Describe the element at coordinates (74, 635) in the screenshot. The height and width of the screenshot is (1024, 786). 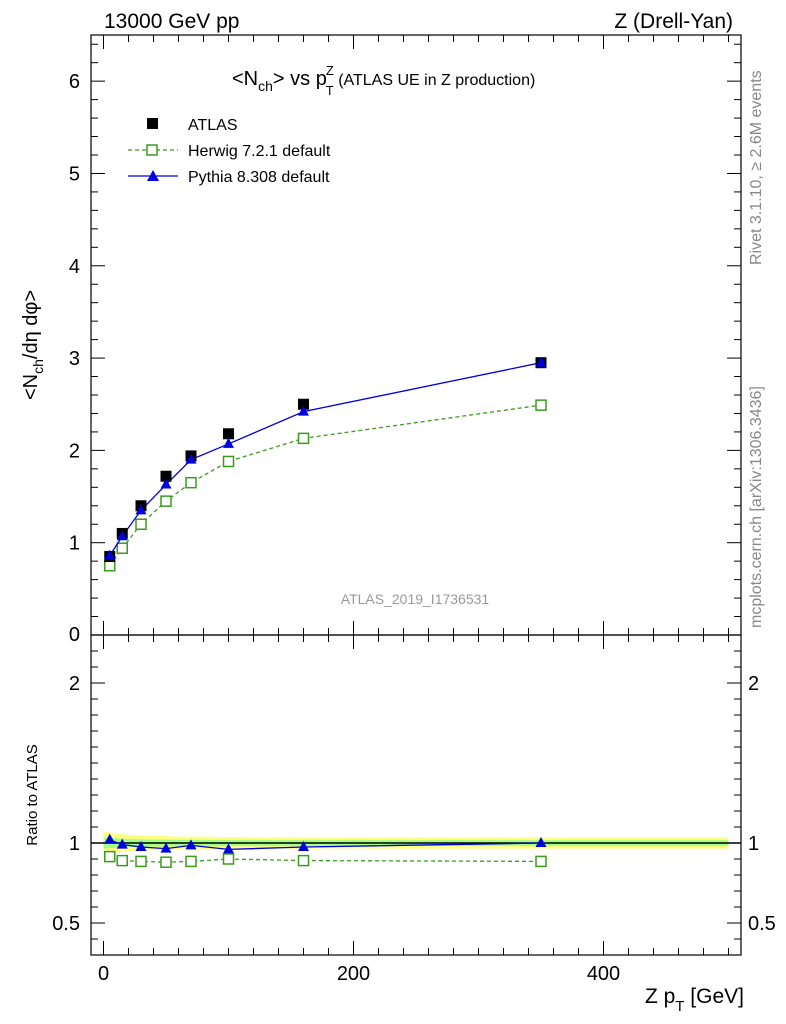
I see `y-tick-label-zero: 0` at that location.